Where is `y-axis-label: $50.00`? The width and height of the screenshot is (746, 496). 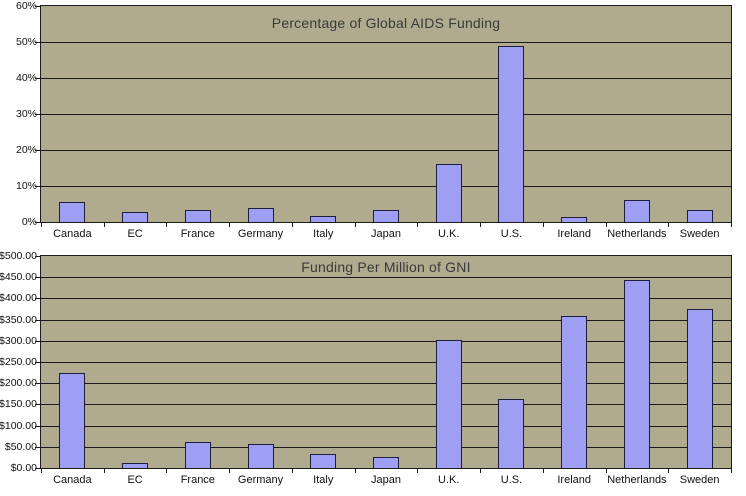 y-axis-label: $50.00 is located at coordinates (20, 447).